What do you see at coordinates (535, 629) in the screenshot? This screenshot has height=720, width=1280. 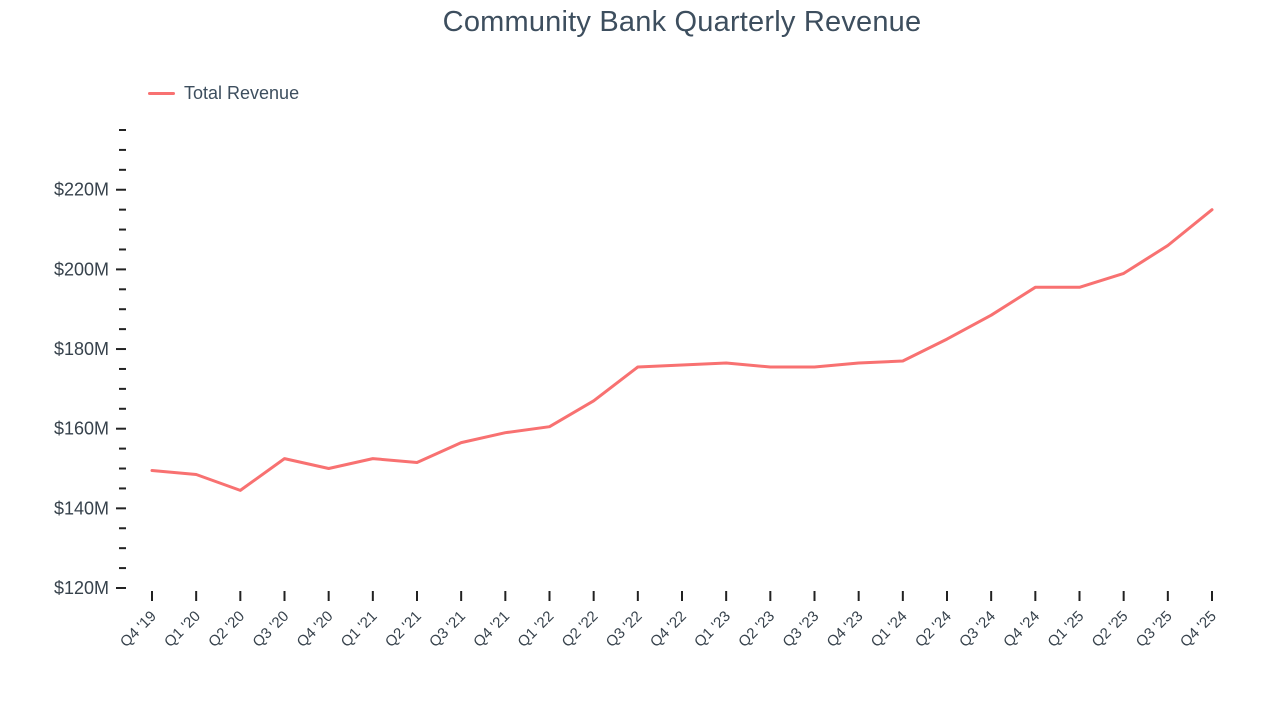 I see `x-tick-label: Q1 '22` at bounding box center [535, 629].